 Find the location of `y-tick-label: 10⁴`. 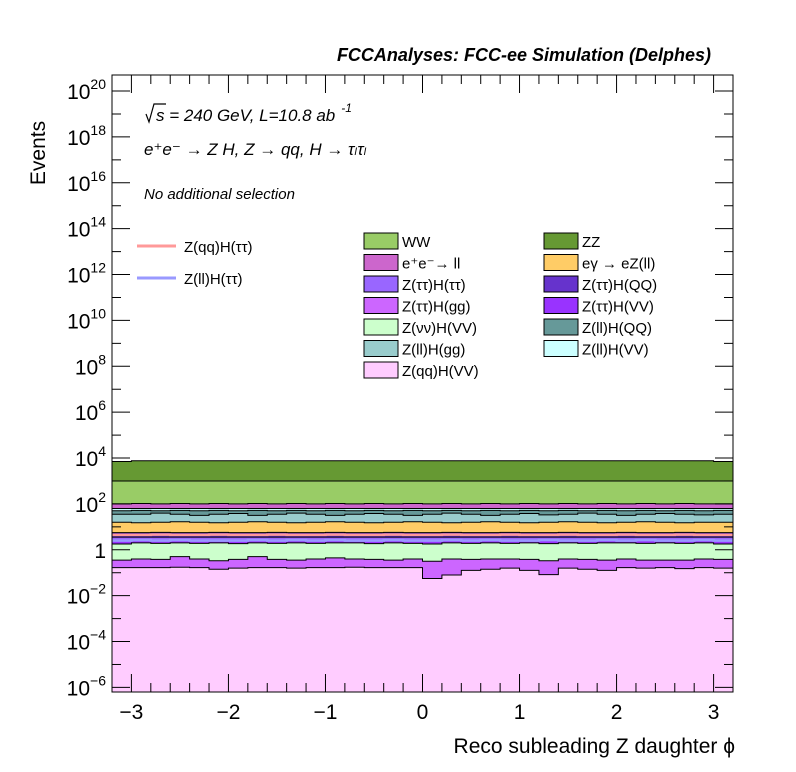

y-tick-label: 10⁴ is located at coordinates (90, 457).